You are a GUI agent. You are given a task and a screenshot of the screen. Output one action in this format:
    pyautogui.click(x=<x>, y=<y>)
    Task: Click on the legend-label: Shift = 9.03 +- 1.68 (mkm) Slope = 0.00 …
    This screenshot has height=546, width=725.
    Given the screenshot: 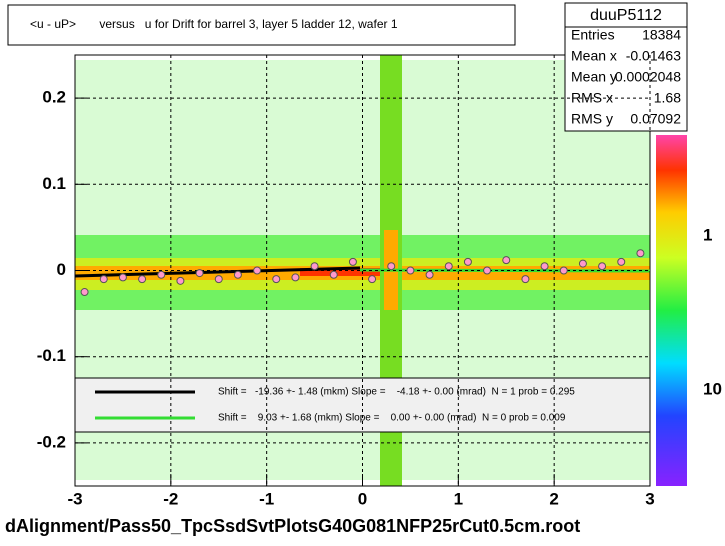 What is the action you would take?
    pyautogui.click(x=392, y=418)
    